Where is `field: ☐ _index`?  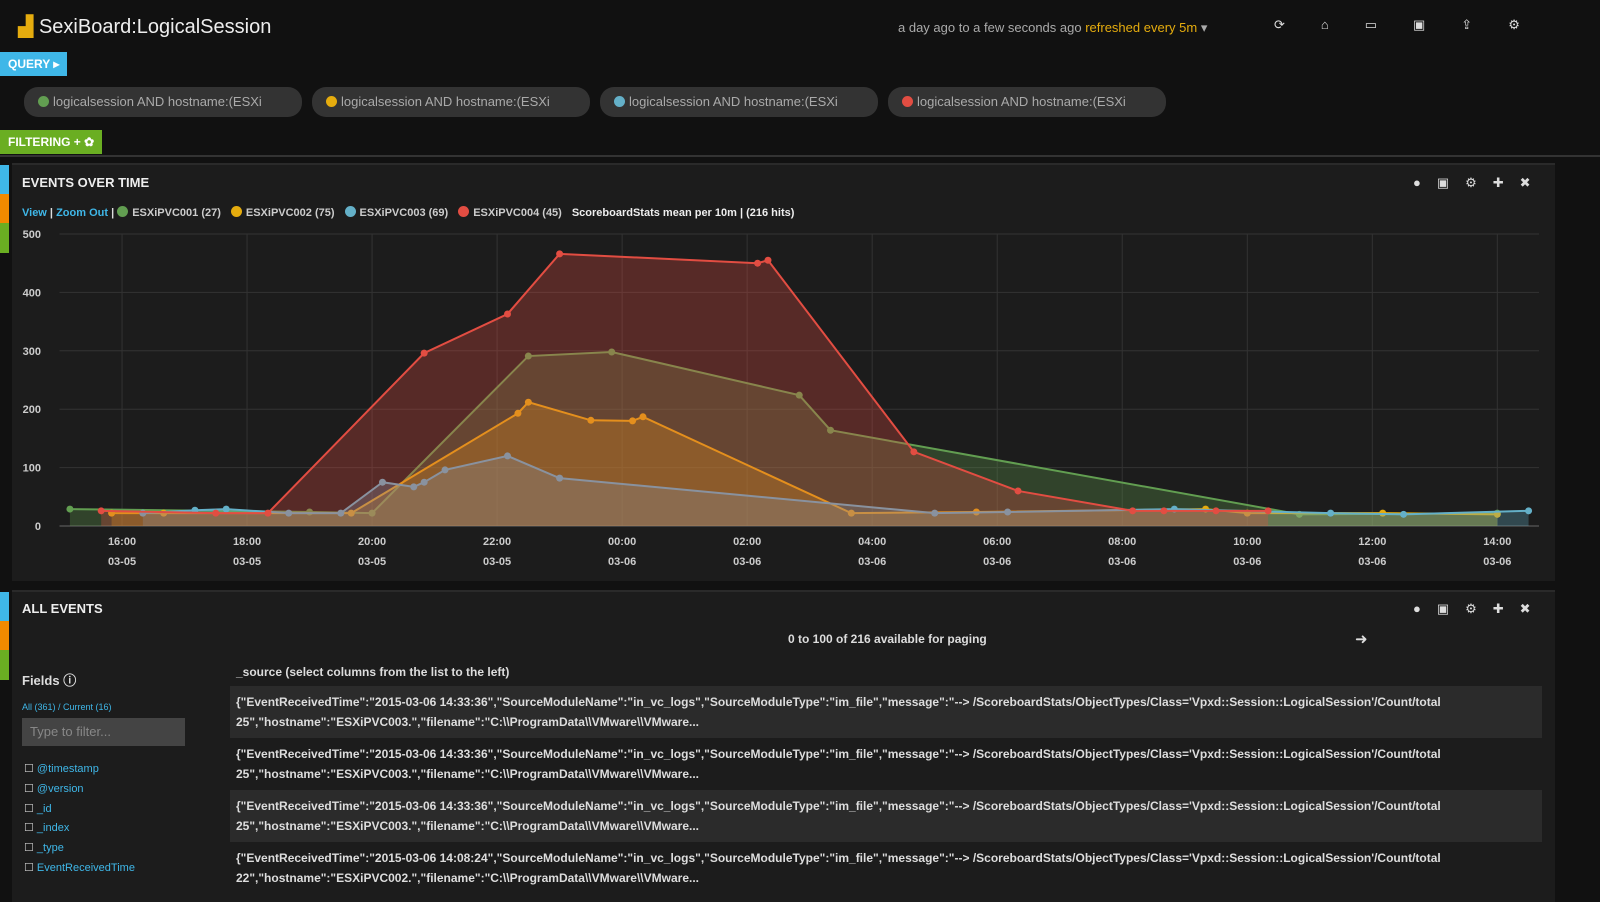 field: ☐ _index is located at coordinates (79, 829).